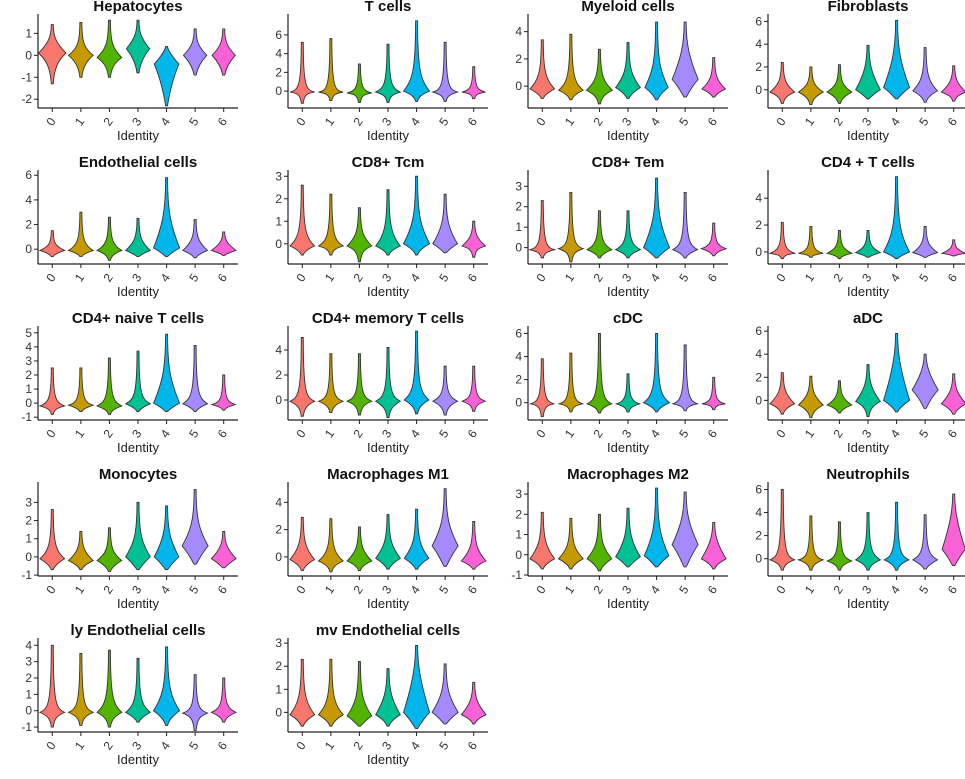 The image size is (965, 779). I want to click on violin-panel: CD8+ Tcm 0 1 2 3 0 1 2 3 4 5 6 Identity, so click(370, 232).